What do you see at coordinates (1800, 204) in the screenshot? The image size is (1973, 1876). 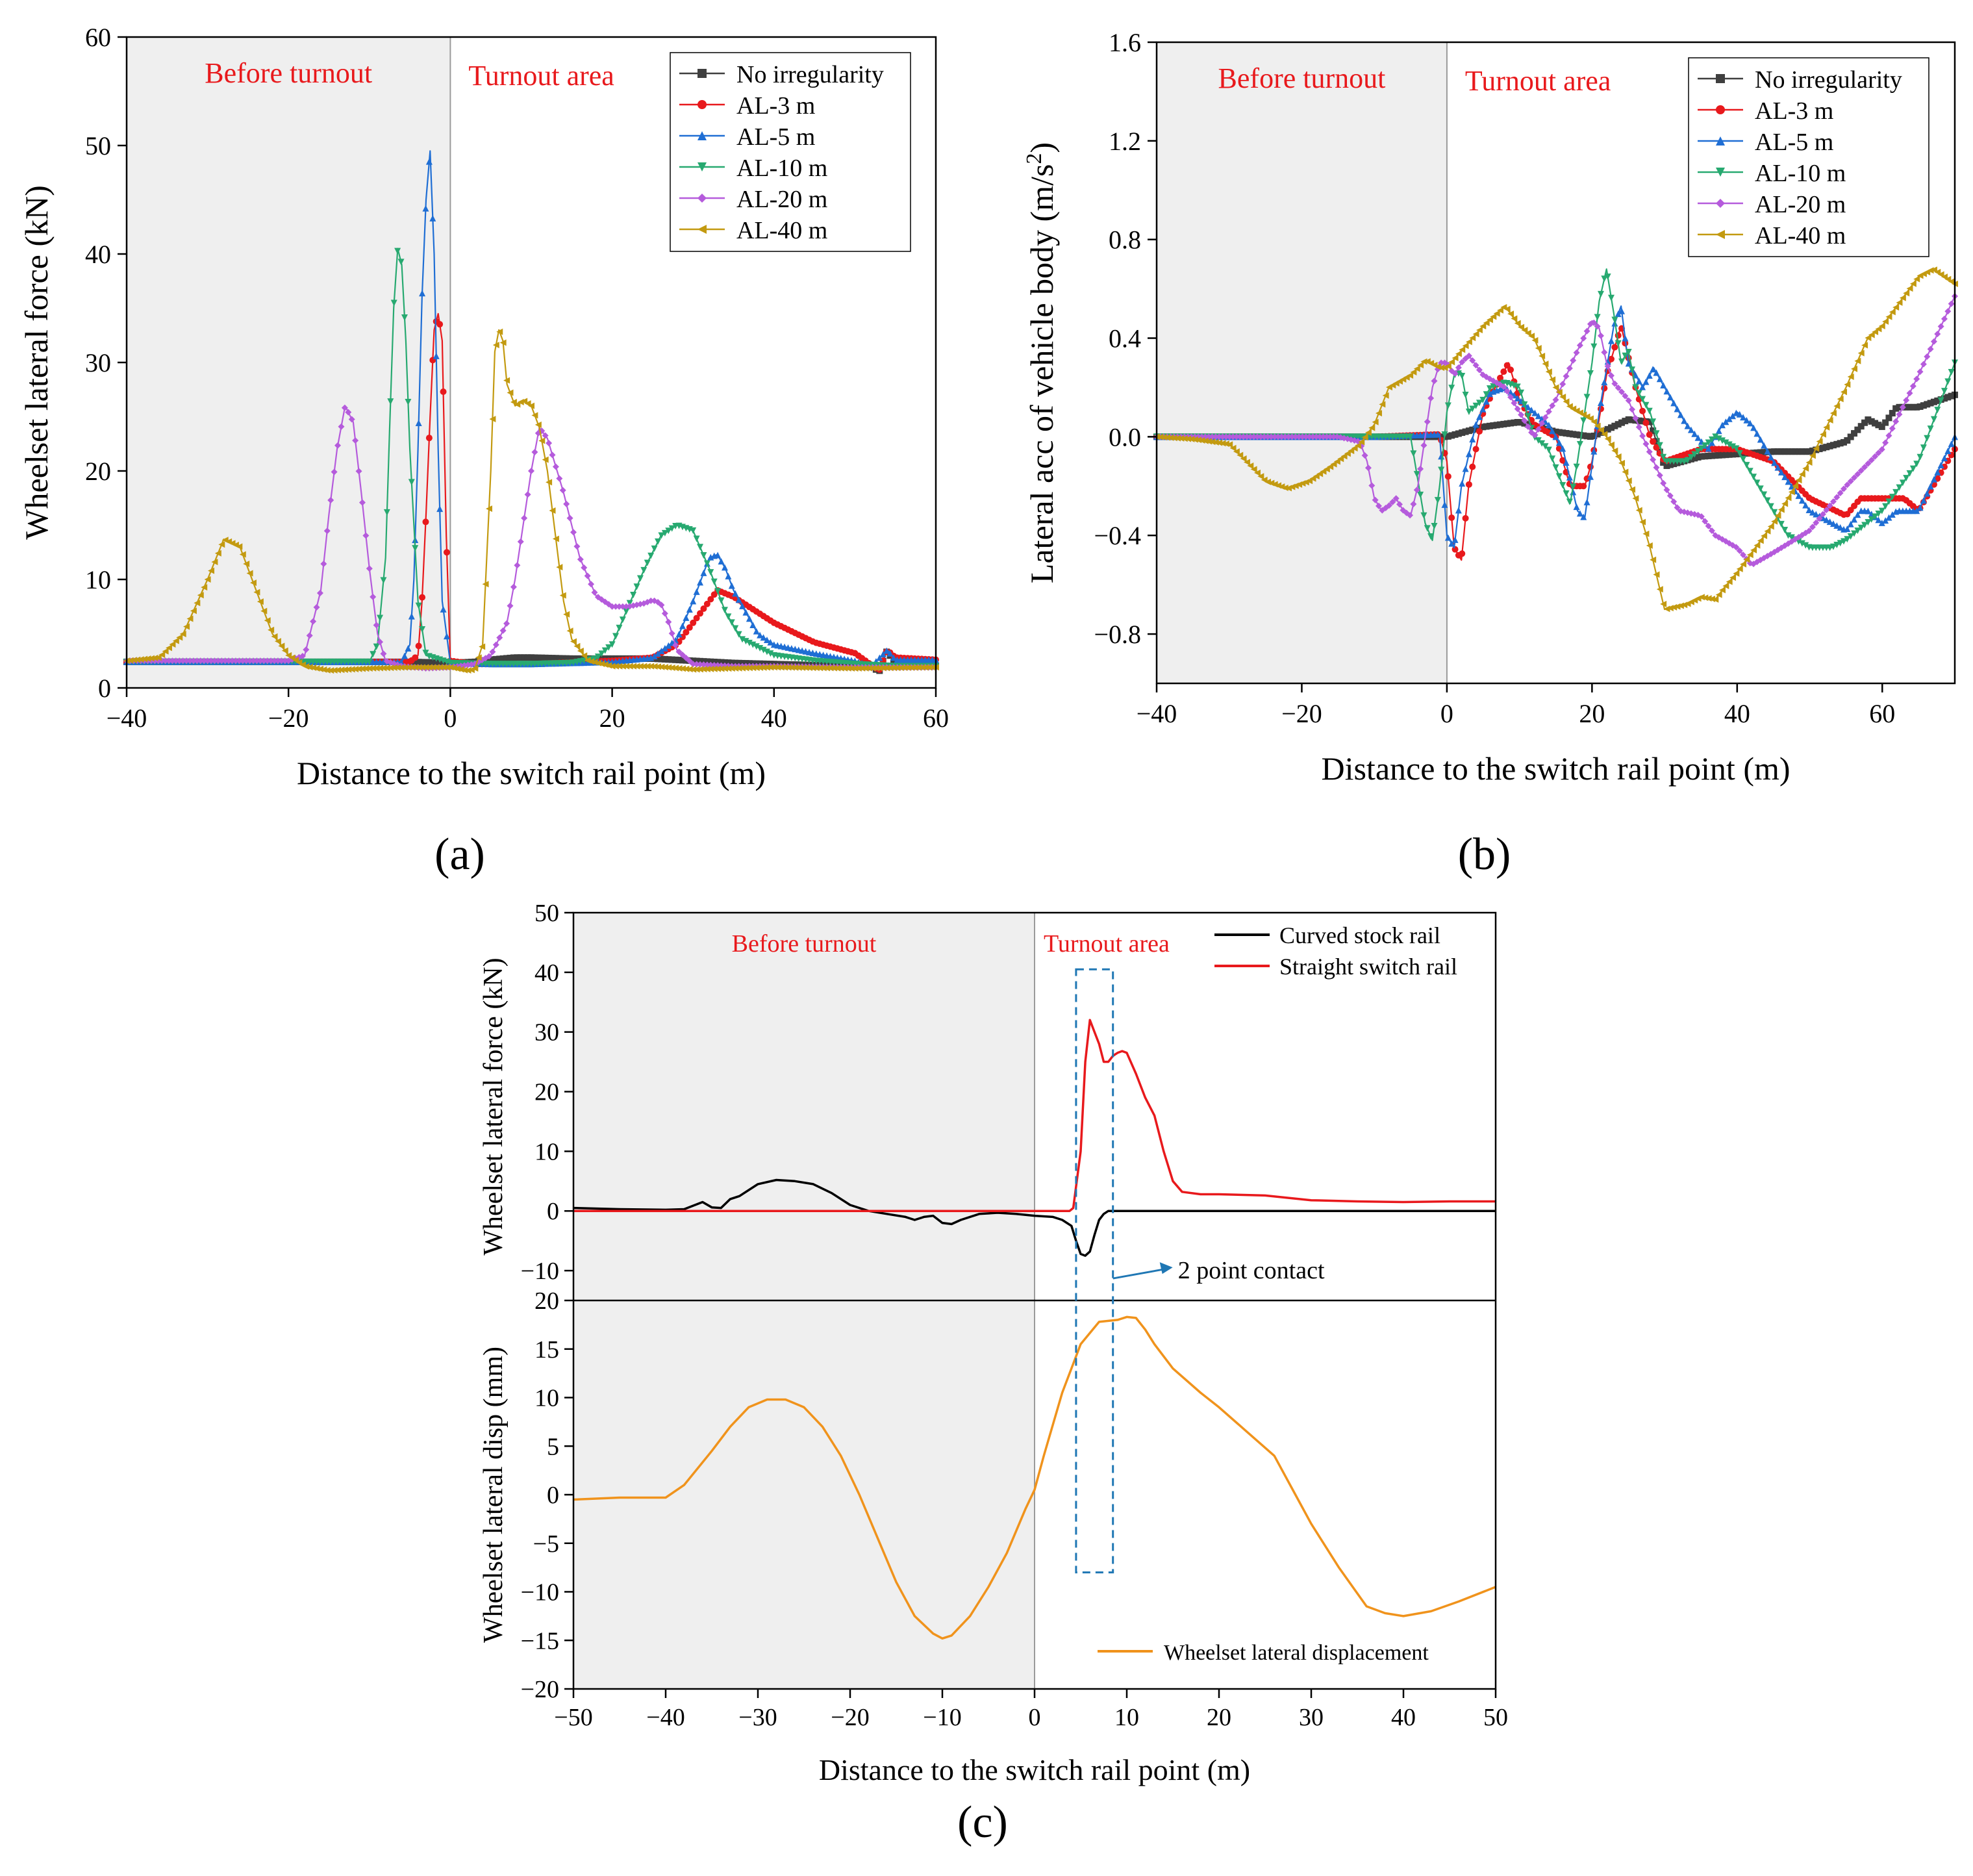 I see `legend-label: AL-20 m` at bounding box center [1800, 204].